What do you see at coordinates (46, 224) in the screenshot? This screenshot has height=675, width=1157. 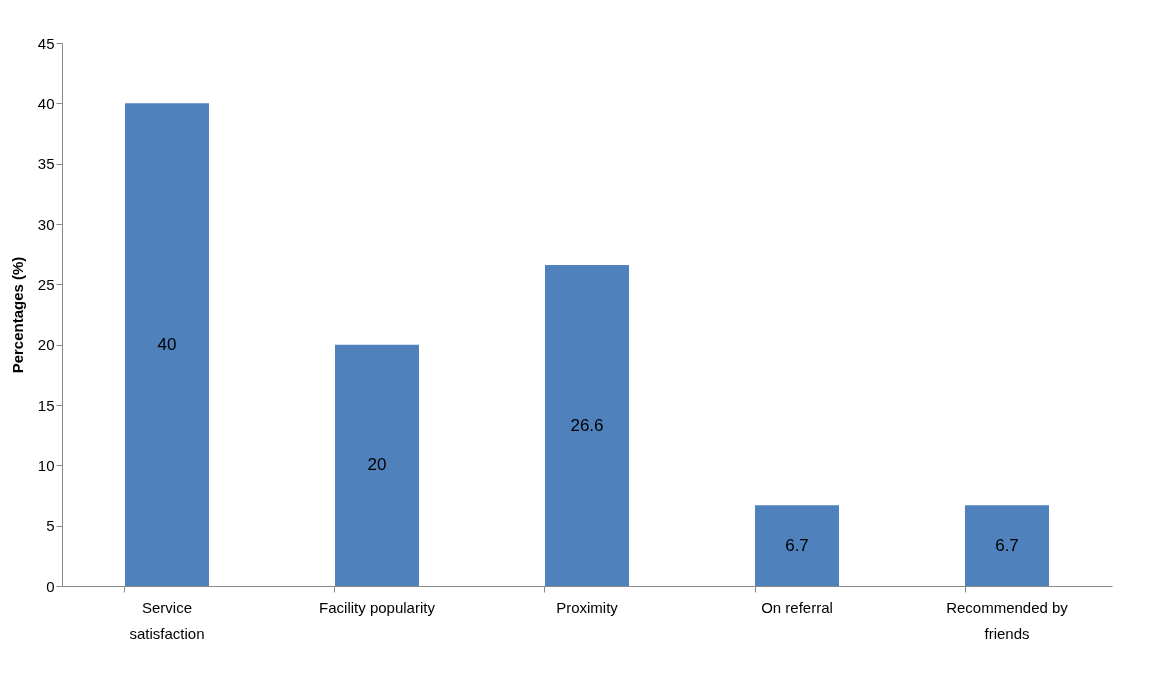 I see `y-tick-label: 30` at bounding box center [46, 224].